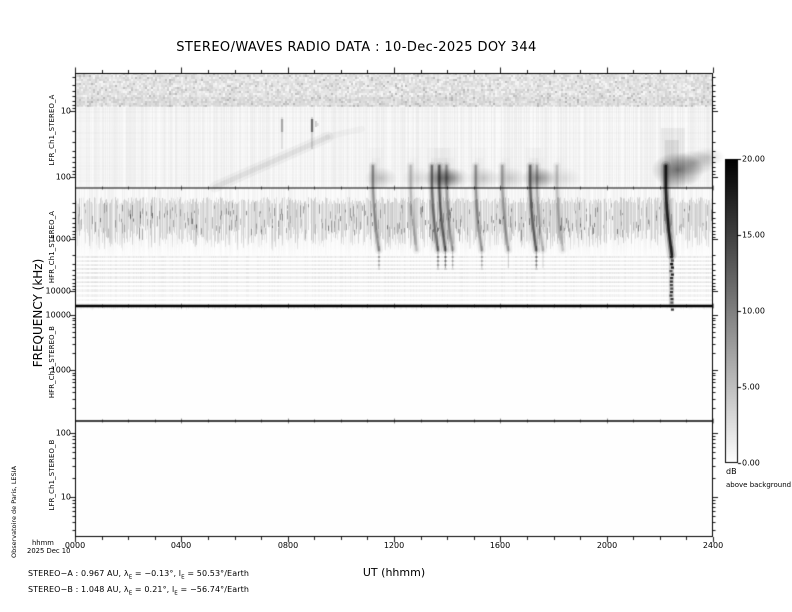  I want to click on panel-label-lfr-stereo-b: LFR_Ch1_STEREO_B, so click(52, 475).